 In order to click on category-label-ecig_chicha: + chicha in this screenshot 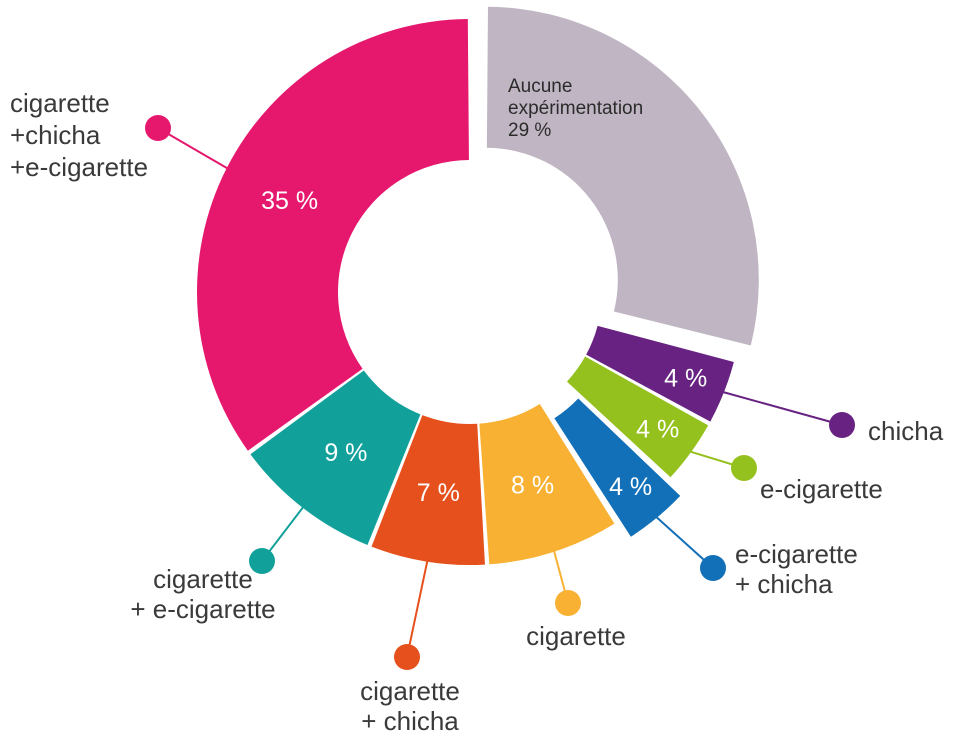, I will do `click(784, 584)`.